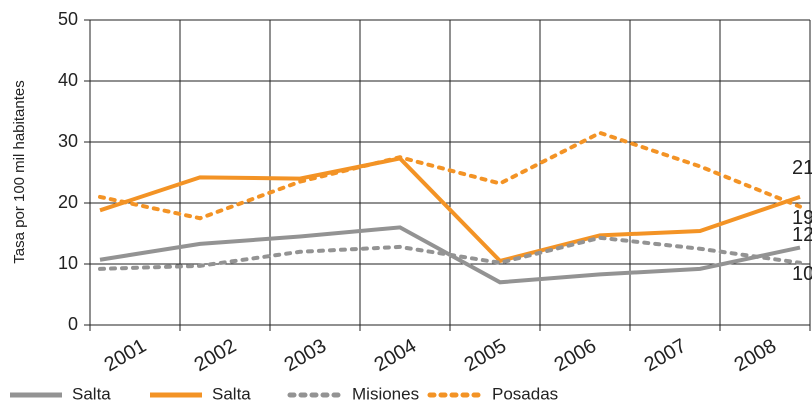 This screenshot has height=406, width=812. Describe the element at coordinates (525, 393) in the screenshot. I see `legend-label: Posadas` at that location.